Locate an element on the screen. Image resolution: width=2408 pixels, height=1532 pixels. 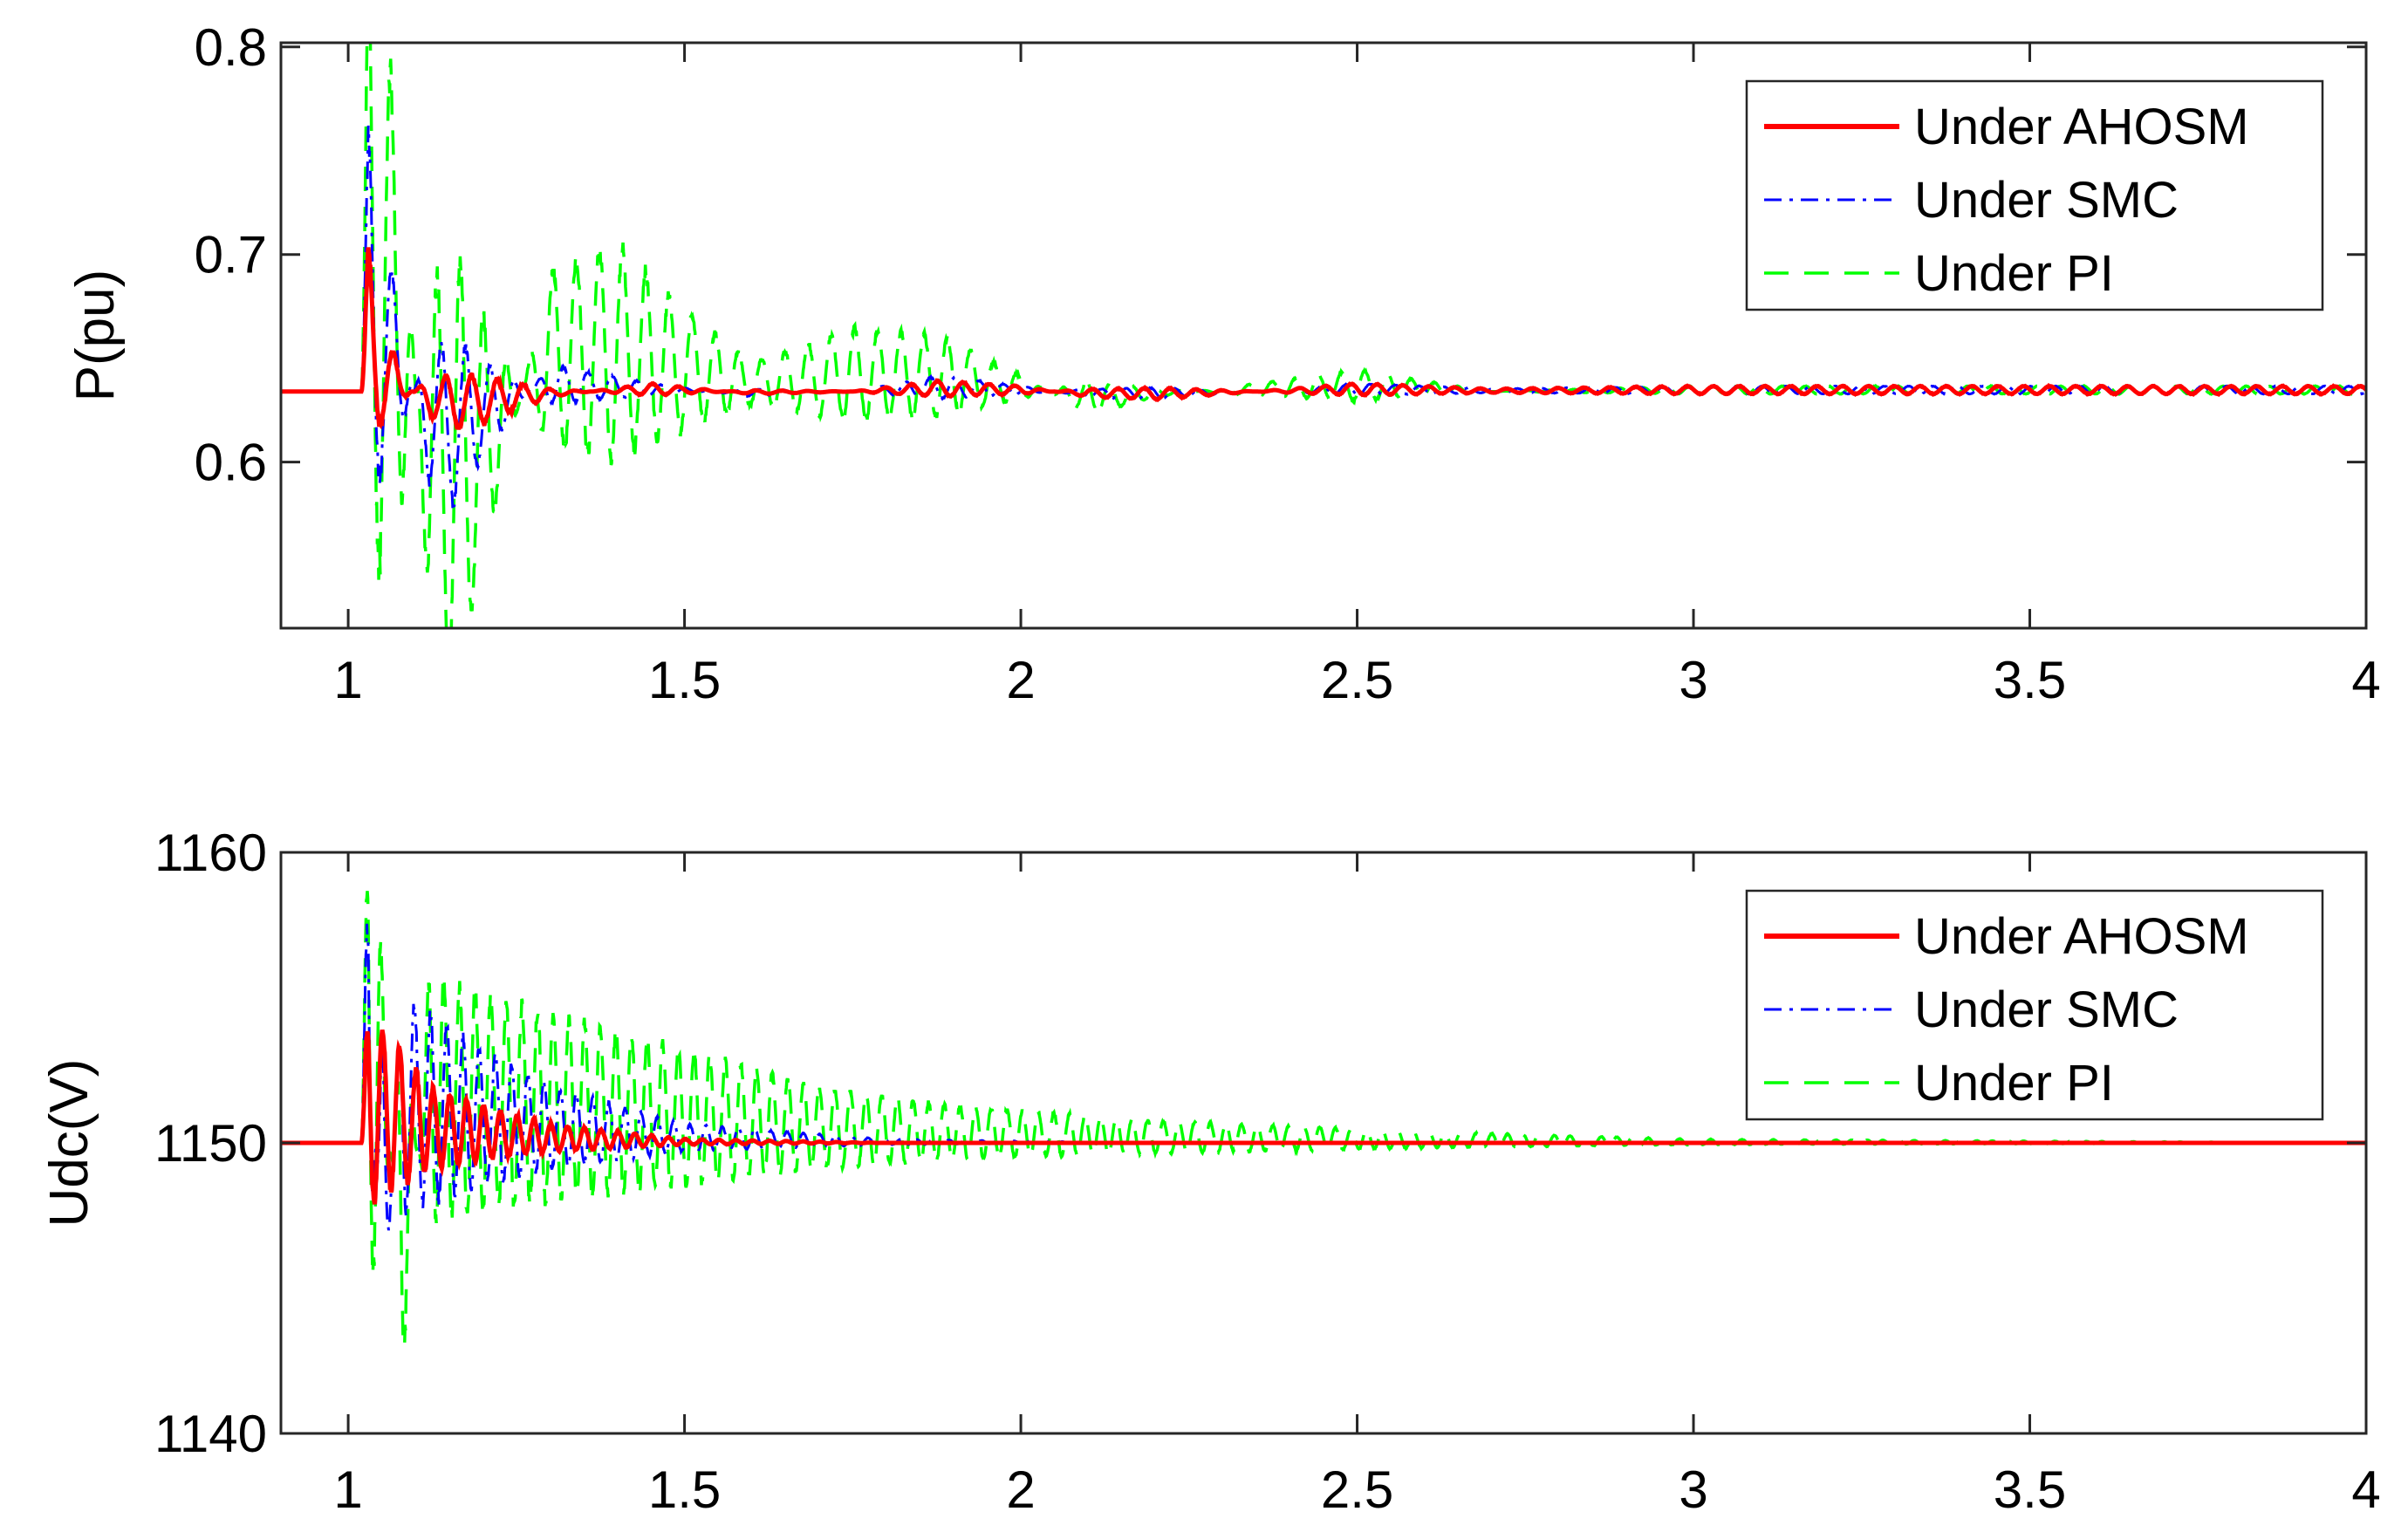
y-tick-label: 1160 is located at coordinates (211, 853).